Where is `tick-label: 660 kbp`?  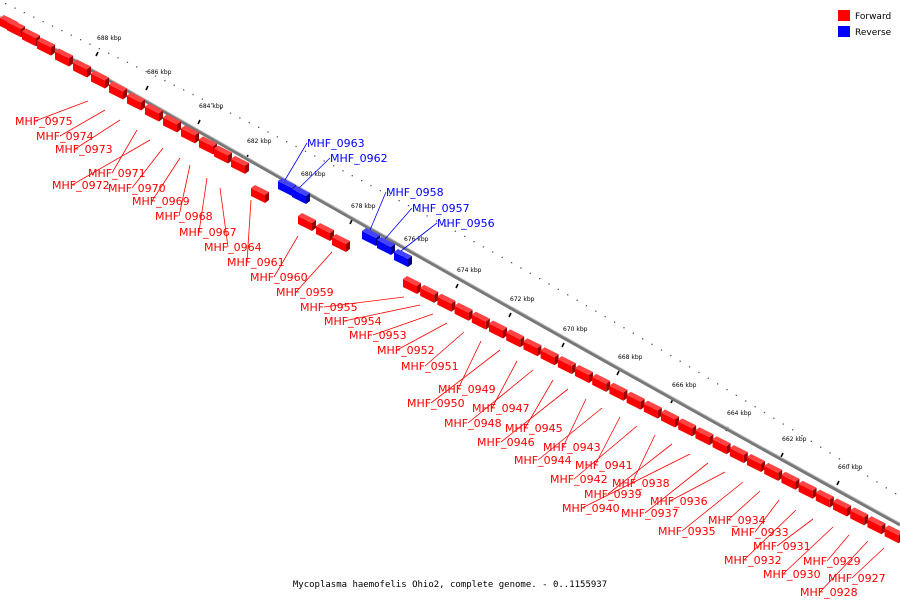
tick-label: 660 kbp is located at coordinates (850, 467).